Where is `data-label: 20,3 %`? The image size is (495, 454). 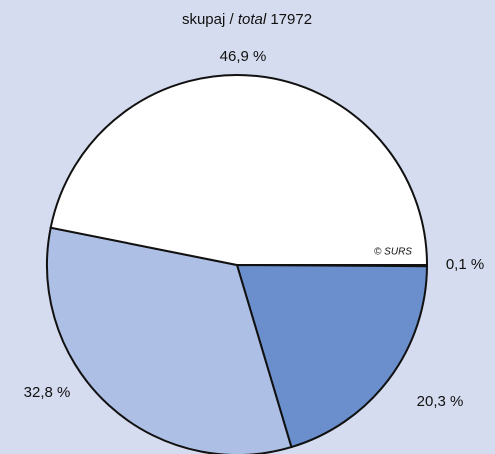 data-label: 20,3 % is located at coordinates (440, 401).